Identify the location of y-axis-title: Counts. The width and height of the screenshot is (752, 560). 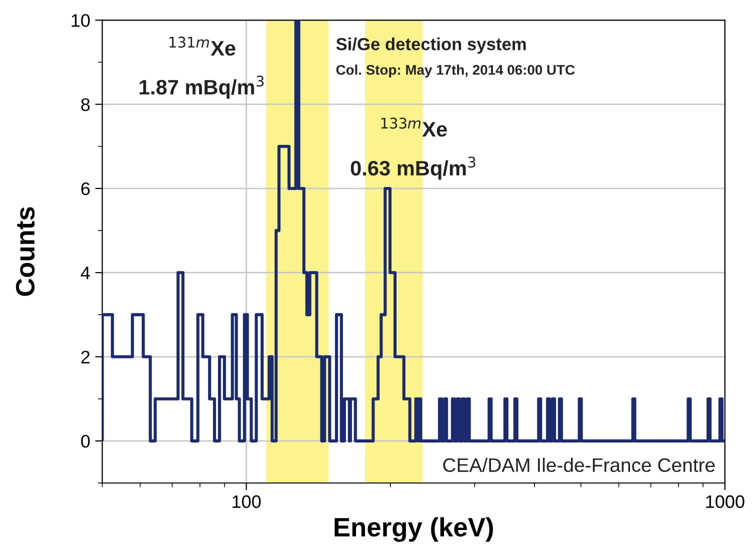
(25, 251).